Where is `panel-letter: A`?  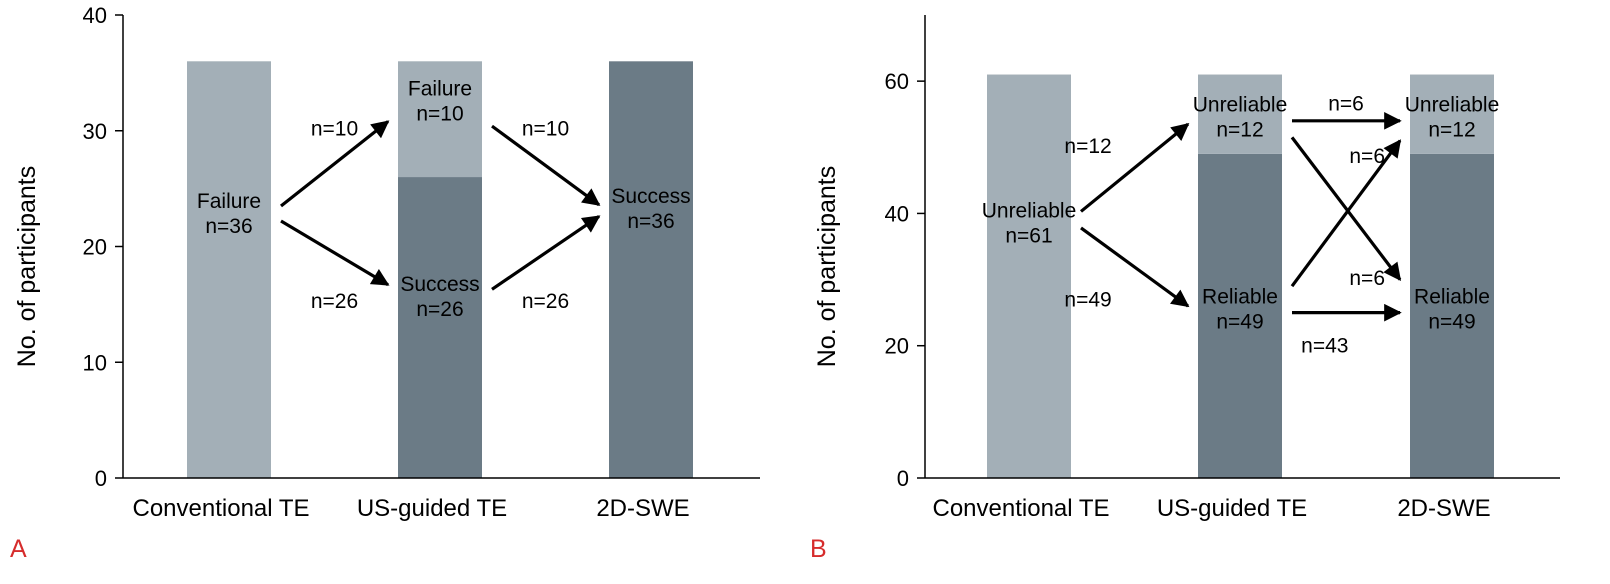 panel-letter: A is located at coordinates (18, 549).